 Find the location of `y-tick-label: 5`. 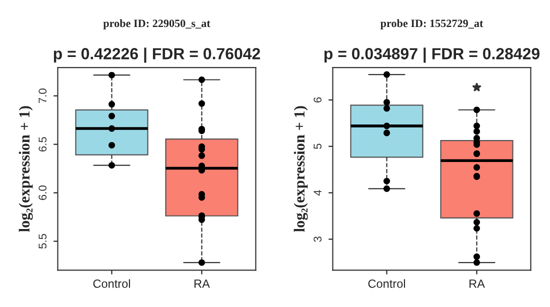

y-tick-label: 5 is located at coordinates (318, 147).